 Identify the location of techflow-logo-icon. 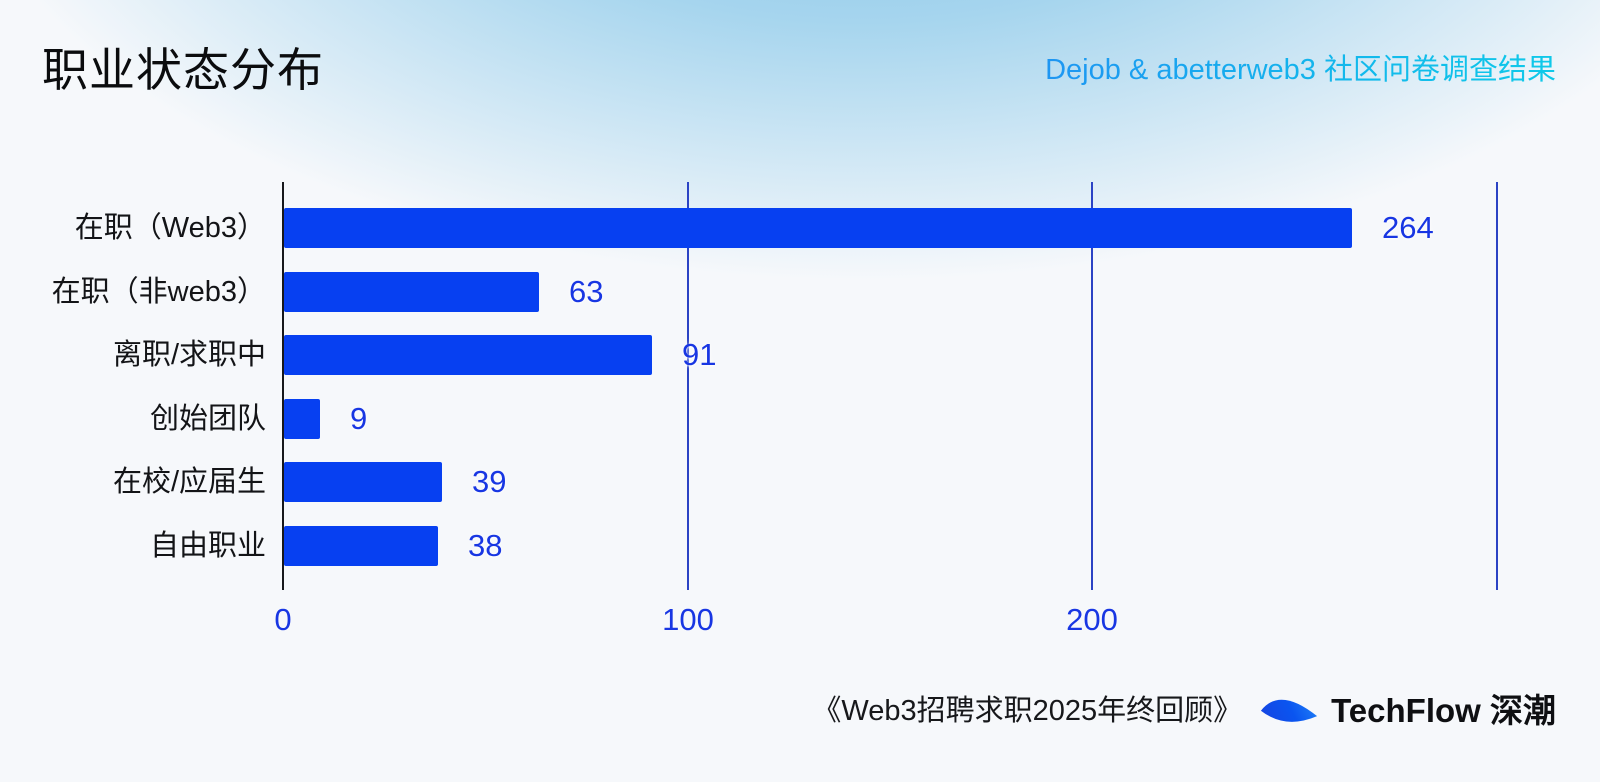
(1289, 710).